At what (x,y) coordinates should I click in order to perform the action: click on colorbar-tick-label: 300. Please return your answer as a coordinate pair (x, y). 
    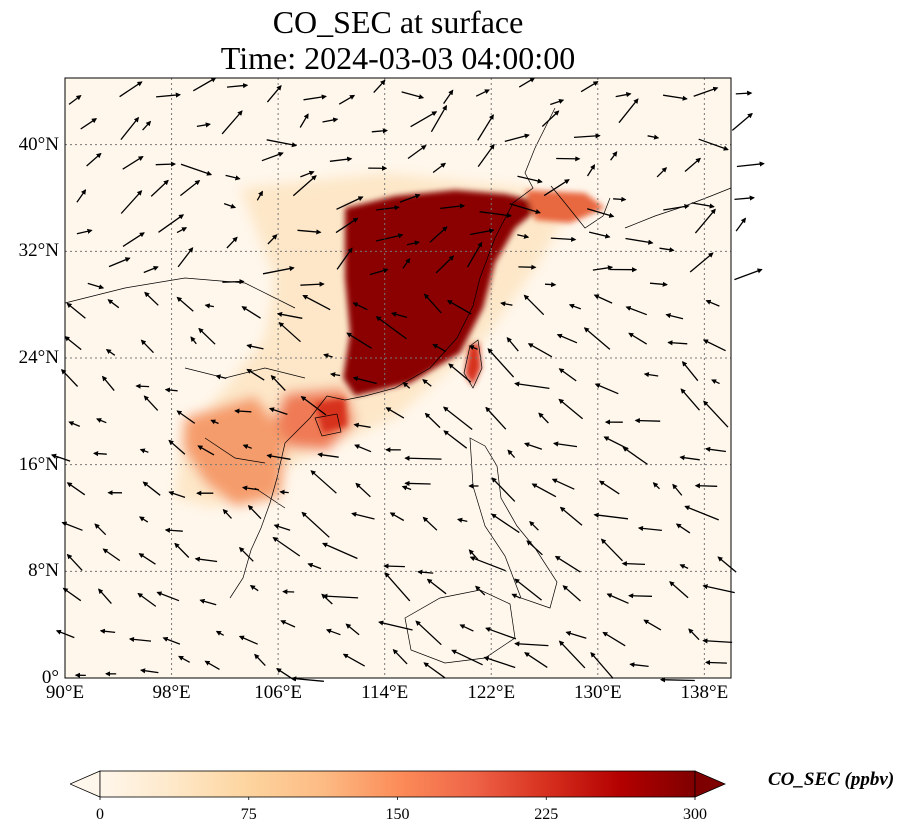
    Looking at the image, I should click on (695, 814).